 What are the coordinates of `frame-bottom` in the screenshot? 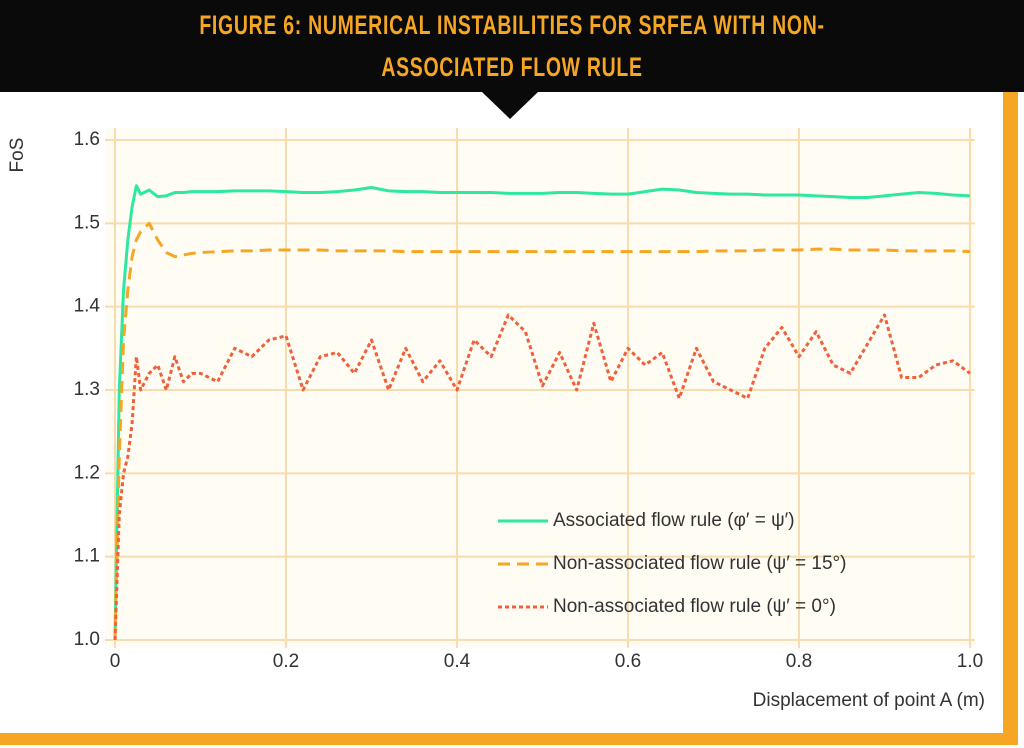 It's located at (509, 739).